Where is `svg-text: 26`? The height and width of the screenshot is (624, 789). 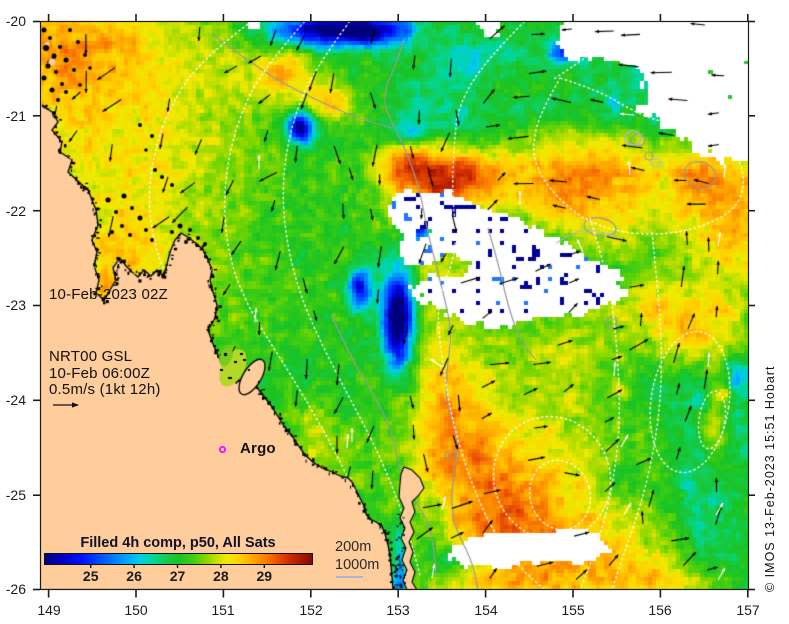 svg-text: 26 is located at coordinates (134, 576).